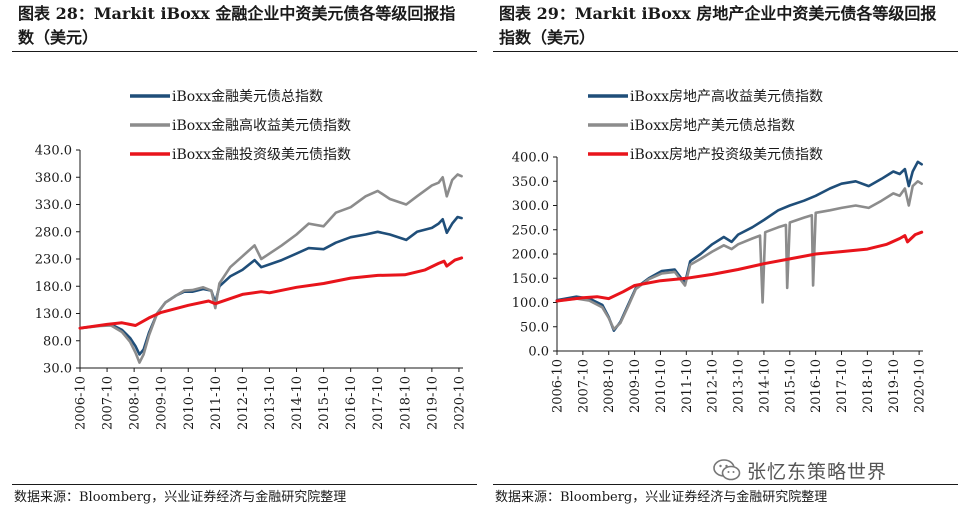  Describe the element at coordinates (57, 341) in the screenshot. I see `y-tick-label: 80.0` at that location.